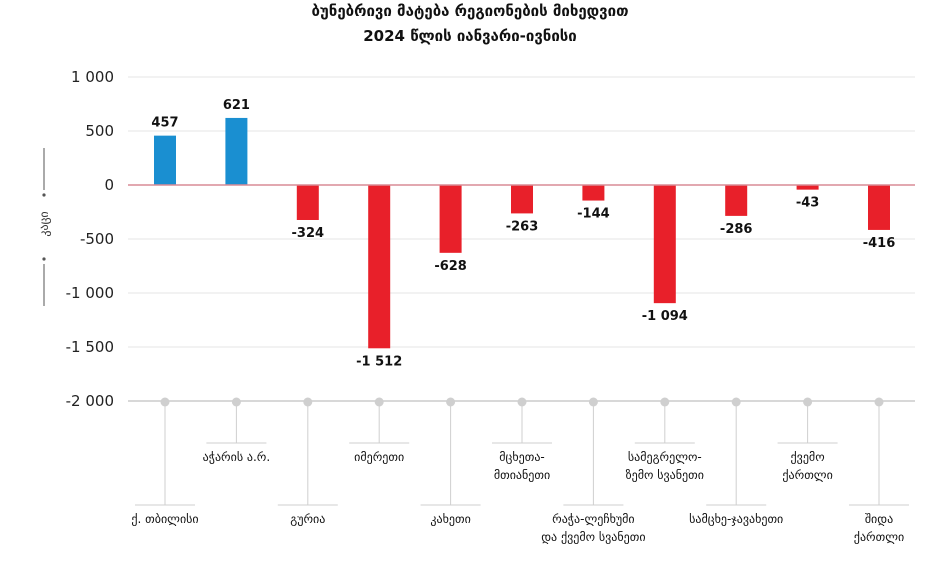 The height and width of the screenshot is (575, 941). I want to click on value-label: -628, so click(450, 266).